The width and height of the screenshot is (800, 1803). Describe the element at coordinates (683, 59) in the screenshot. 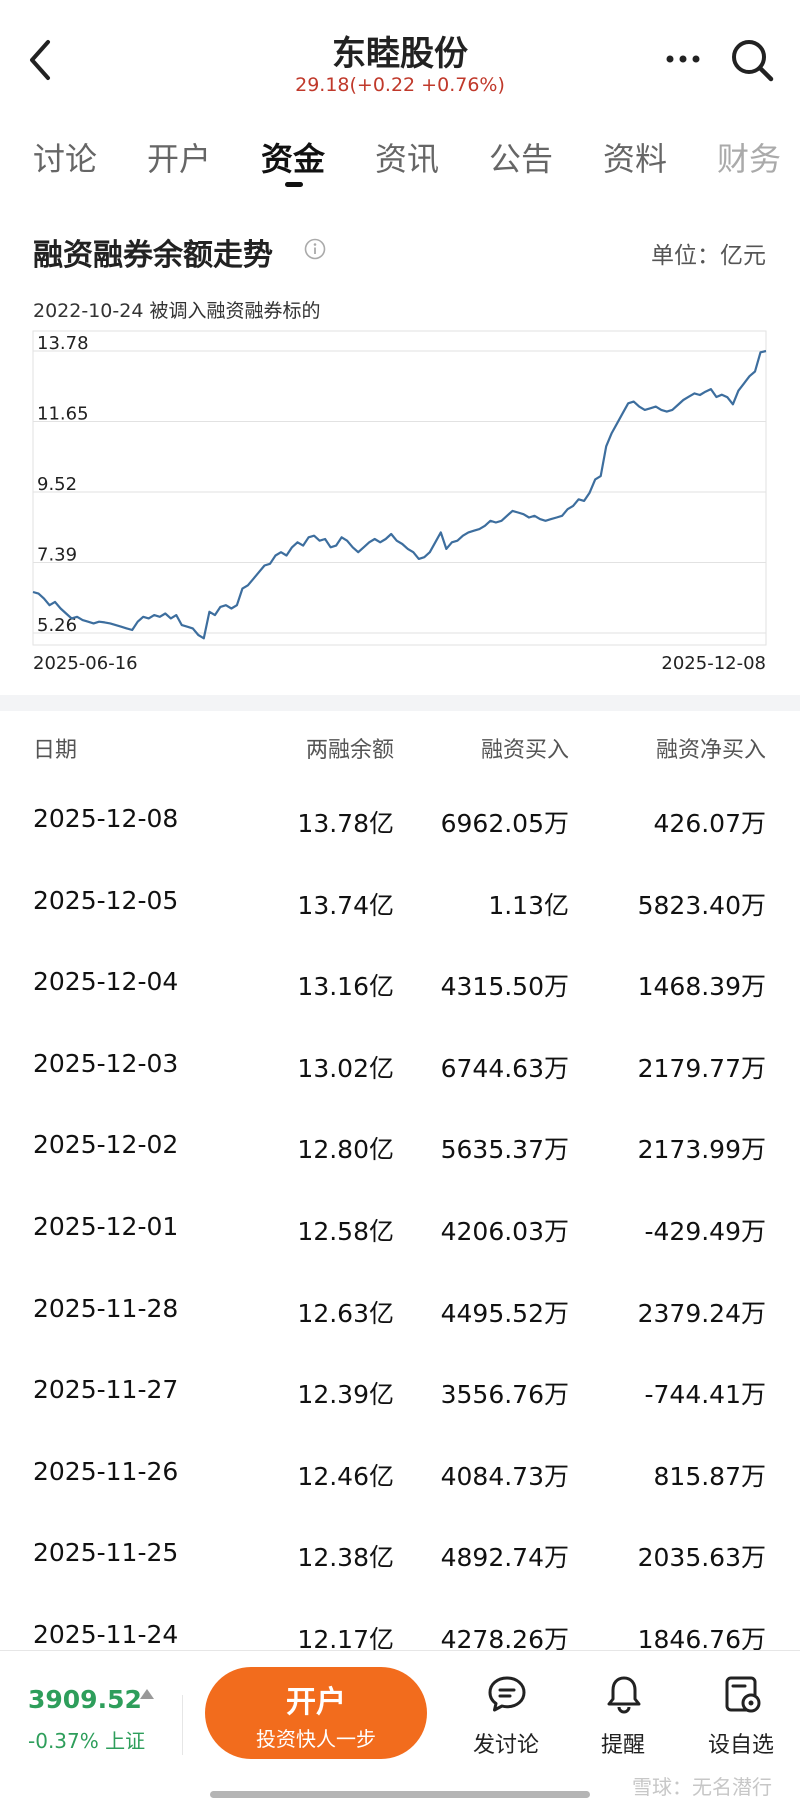

I see `more-icon` at that location.